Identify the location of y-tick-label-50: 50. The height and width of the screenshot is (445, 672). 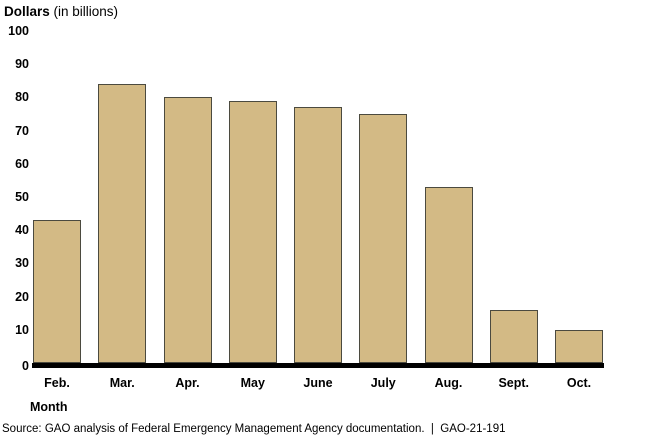
(22, 197).